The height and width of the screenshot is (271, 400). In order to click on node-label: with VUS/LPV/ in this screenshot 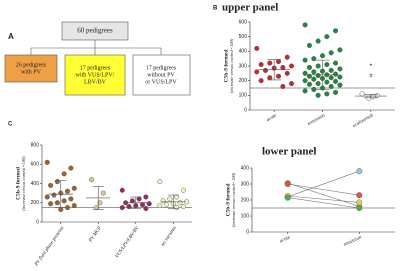, I will do `click(95, 75)`.